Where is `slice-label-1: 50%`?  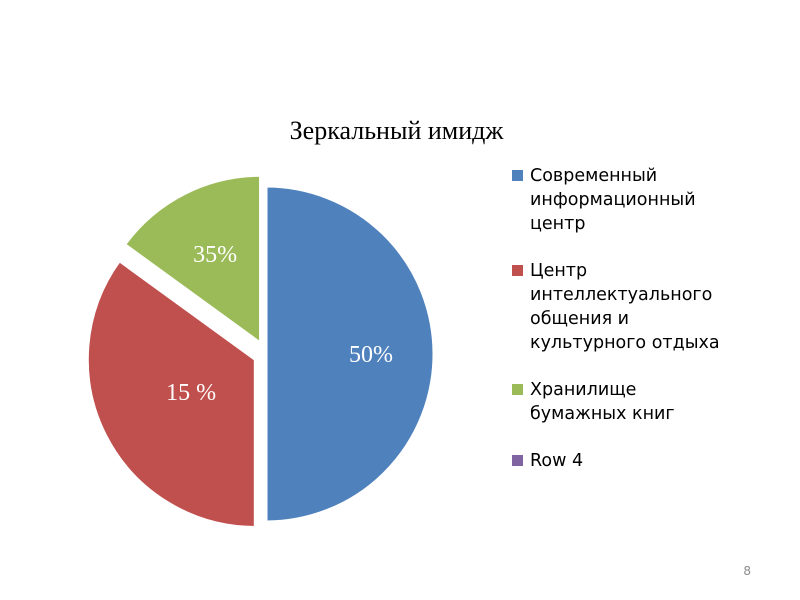
slice-label-1: 50% is located at coordinates (371, 355).